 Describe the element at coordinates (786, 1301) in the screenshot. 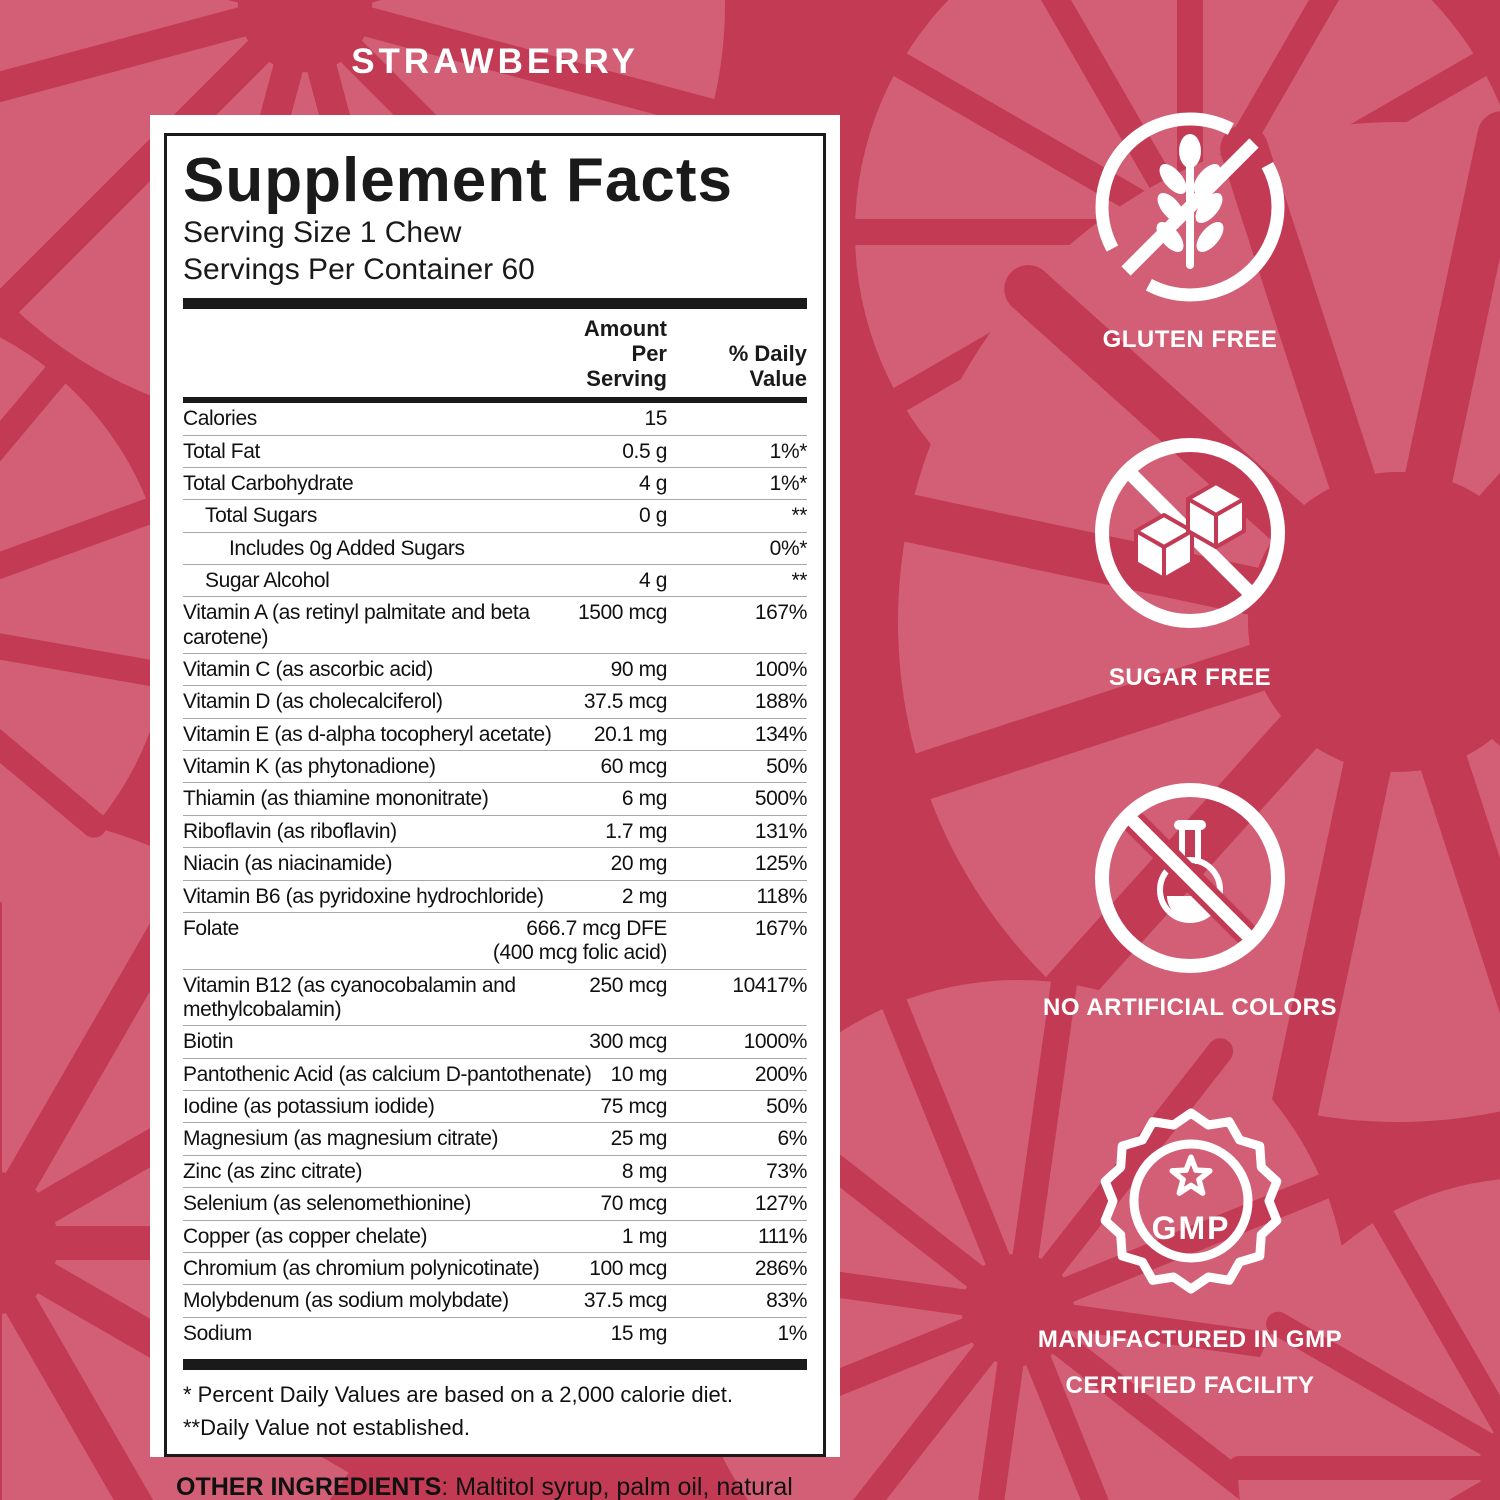

I see `nutrient-daily-value: 83%` at that location.